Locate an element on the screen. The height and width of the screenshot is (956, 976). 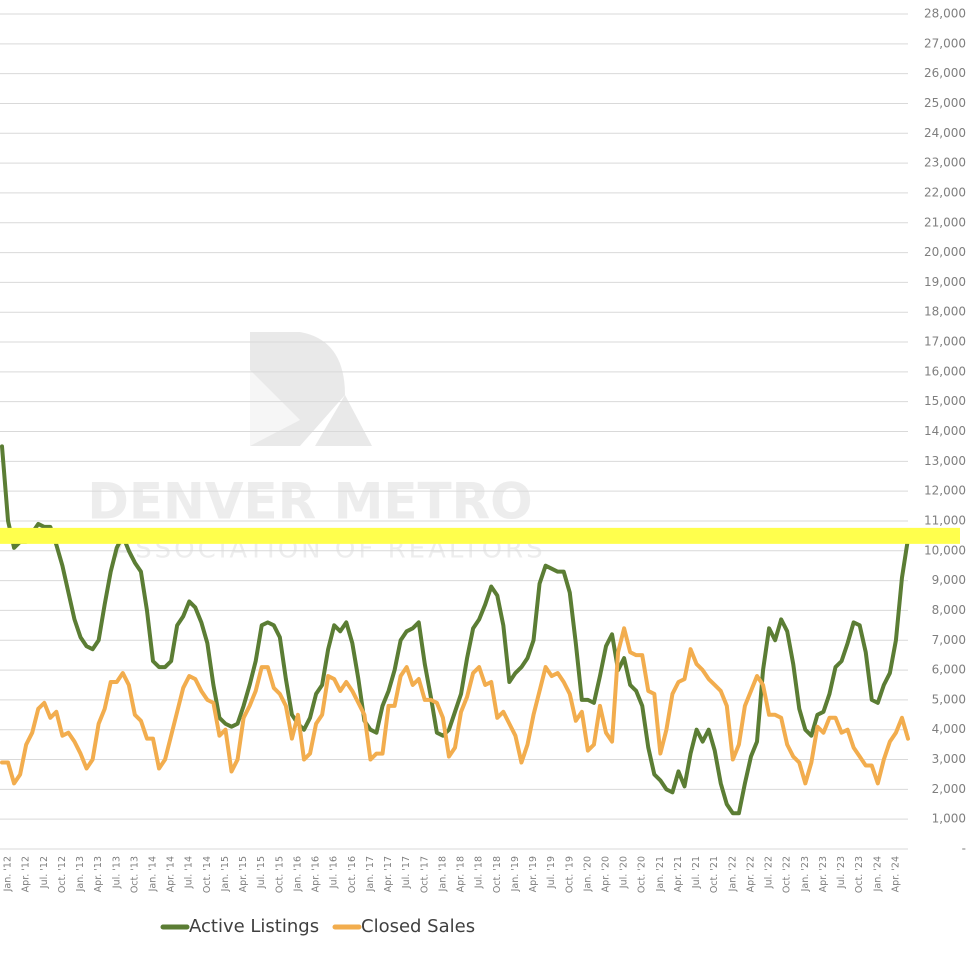
x-tick-label: Jan. '24 is located at coordinates (877, 874).